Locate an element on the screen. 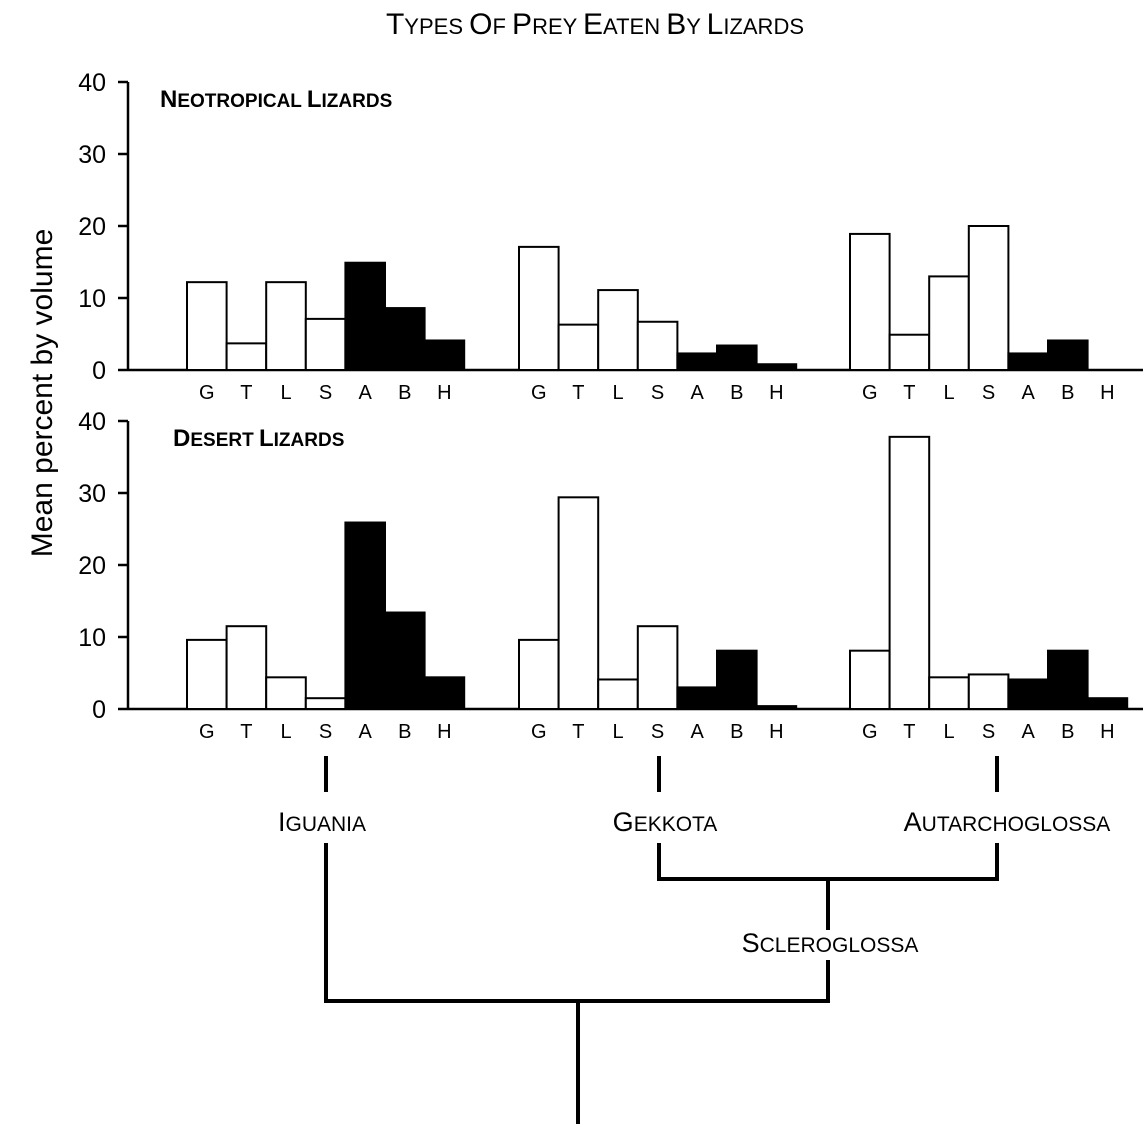 This screenshot has width=1145, height=1124. clade-label-scleroglossa: SCLEROGLOSSA is located at coordinates (830, 943).